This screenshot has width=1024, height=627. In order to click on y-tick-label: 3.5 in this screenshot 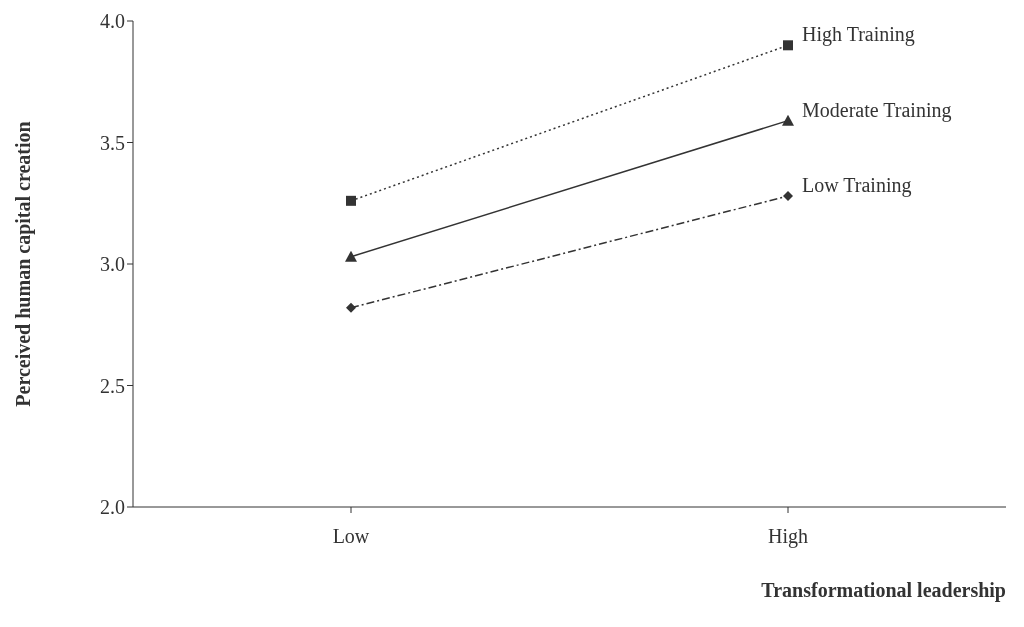, I will do `click(112, 142)`.